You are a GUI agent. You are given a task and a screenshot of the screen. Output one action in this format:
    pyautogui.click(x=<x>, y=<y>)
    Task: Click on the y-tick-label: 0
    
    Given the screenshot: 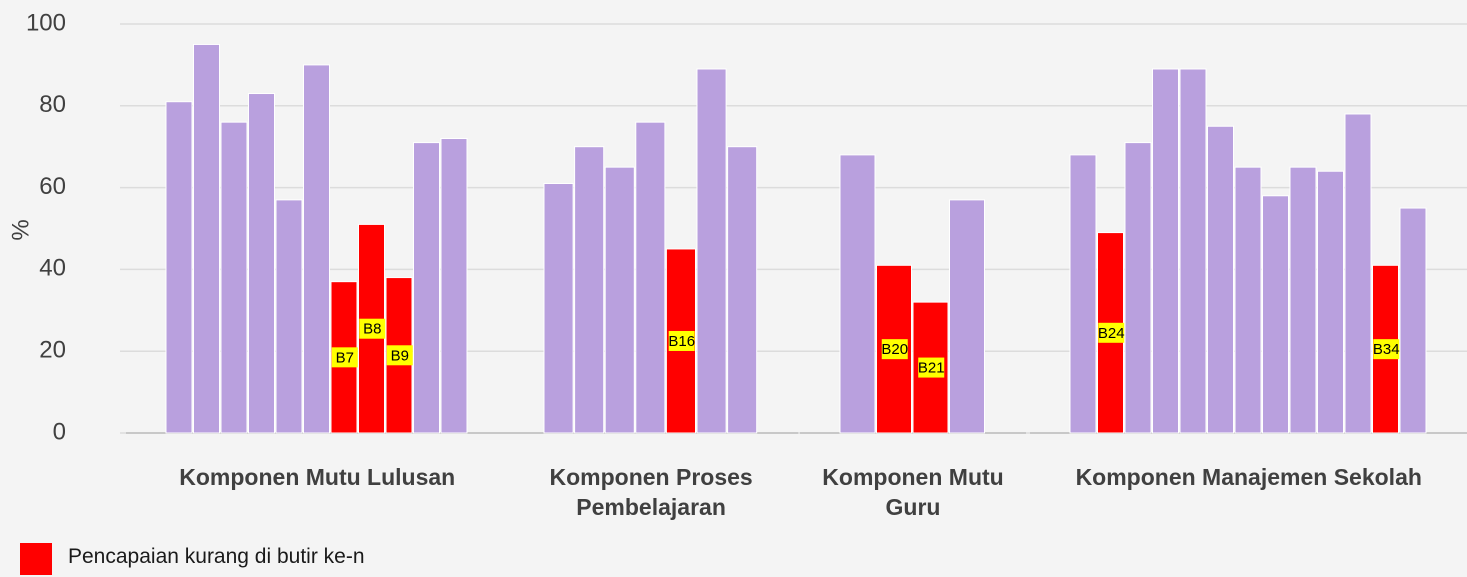 What is the action you would take?
    pyautogui.click(x=59, y=431)
    